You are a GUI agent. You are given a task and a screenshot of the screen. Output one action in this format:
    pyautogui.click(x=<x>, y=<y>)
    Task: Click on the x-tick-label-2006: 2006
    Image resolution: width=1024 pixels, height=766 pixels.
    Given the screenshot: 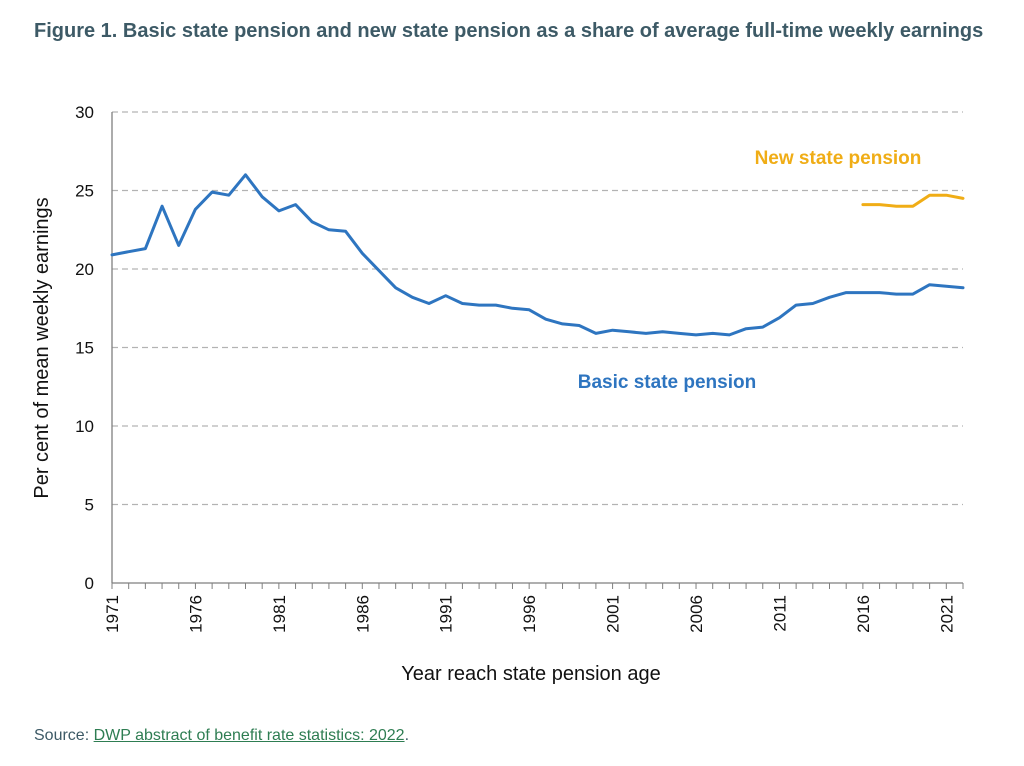 What is the action you would take?
    pyautogui.click(x=696, y=614)
    